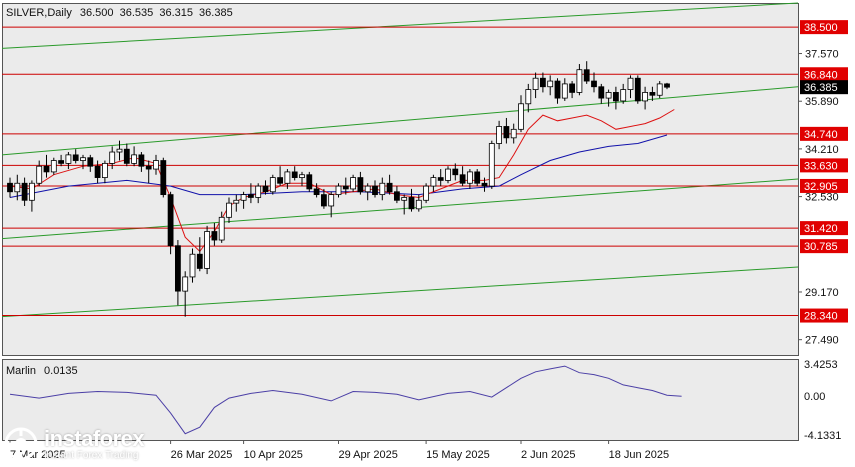  I want to click on channel-line-upper, so click(400, 25).